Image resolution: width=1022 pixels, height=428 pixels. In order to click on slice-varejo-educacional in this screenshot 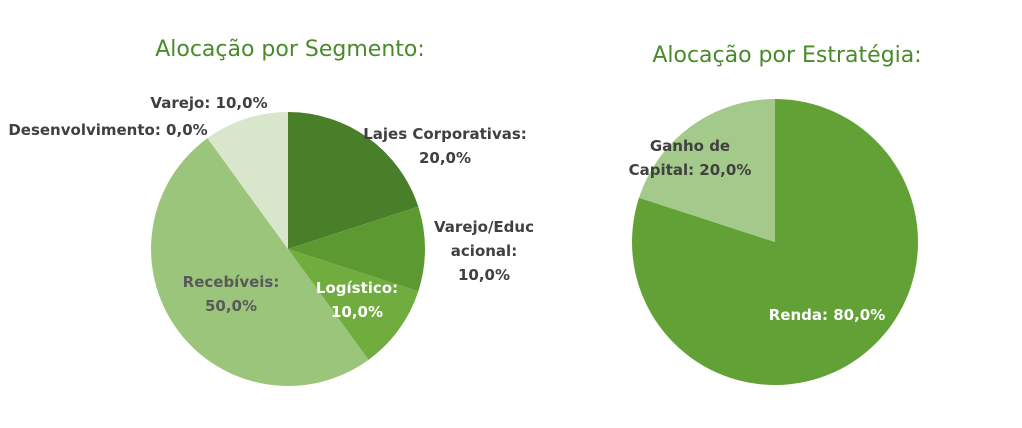, I will do `click(356, 249)`.